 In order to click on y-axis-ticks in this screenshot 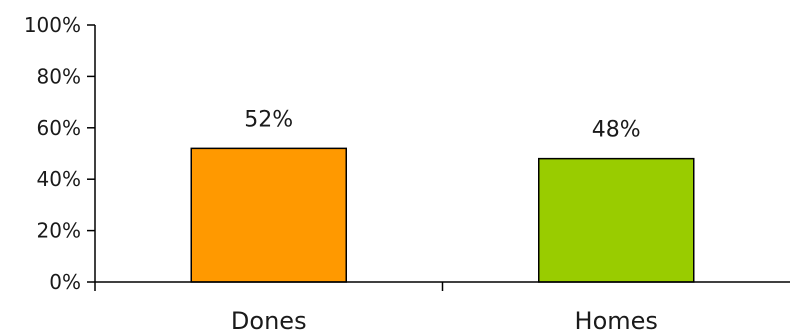, I will do `click(91, 153)`.